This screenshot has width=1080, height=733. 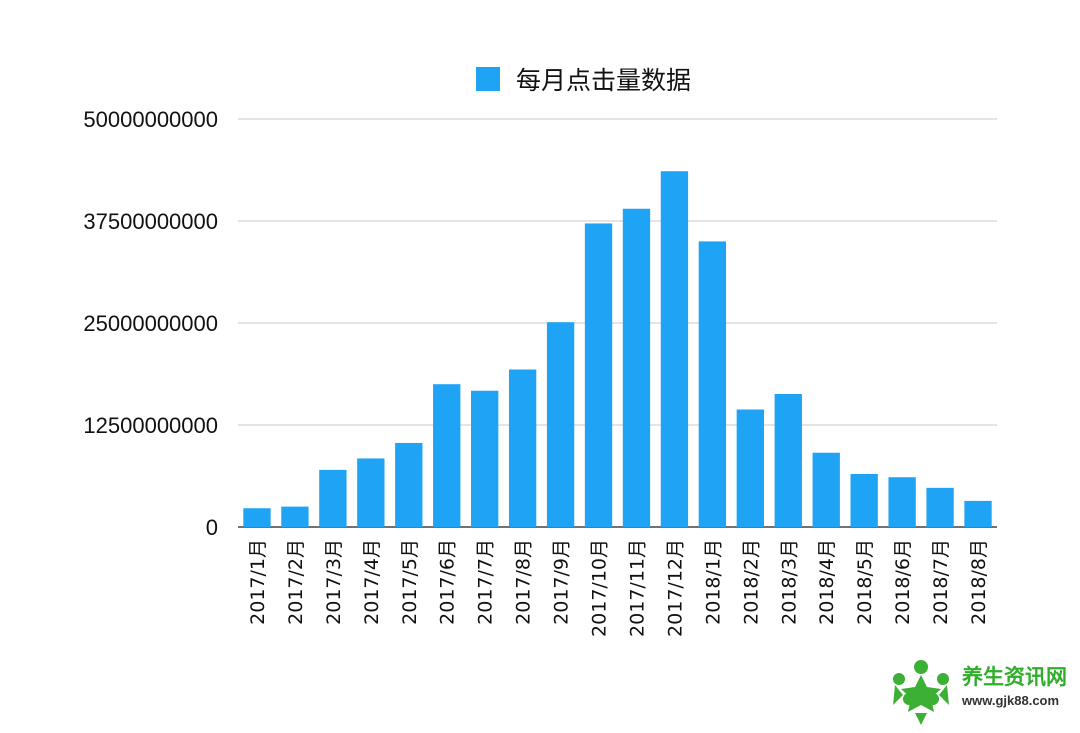 I want to click on x-tick-label: 2017/6月, so click(x=448, y=582).